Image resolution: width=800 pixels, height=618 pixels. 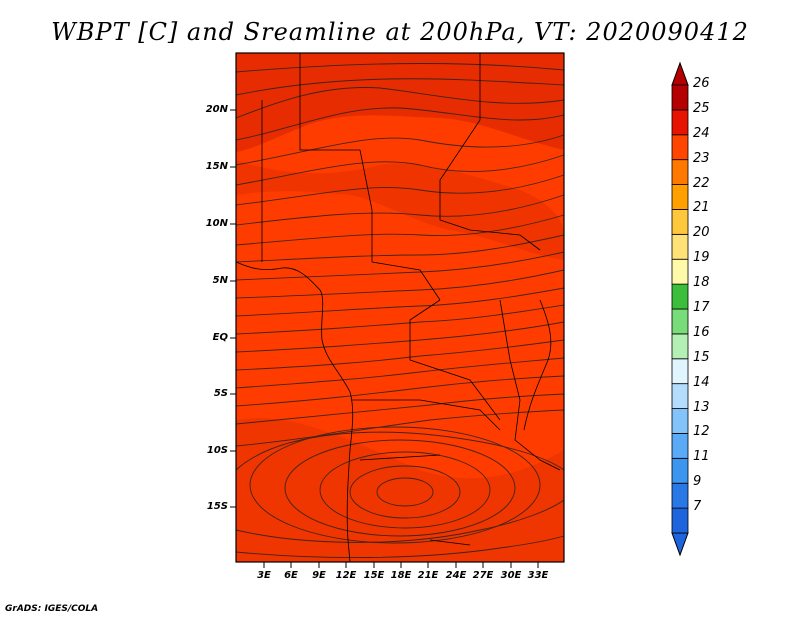 What do you see at coordinates (428, 575) in the screenshot?
I see `lon-label-21e: 21E` at bounding box center [428, 575].